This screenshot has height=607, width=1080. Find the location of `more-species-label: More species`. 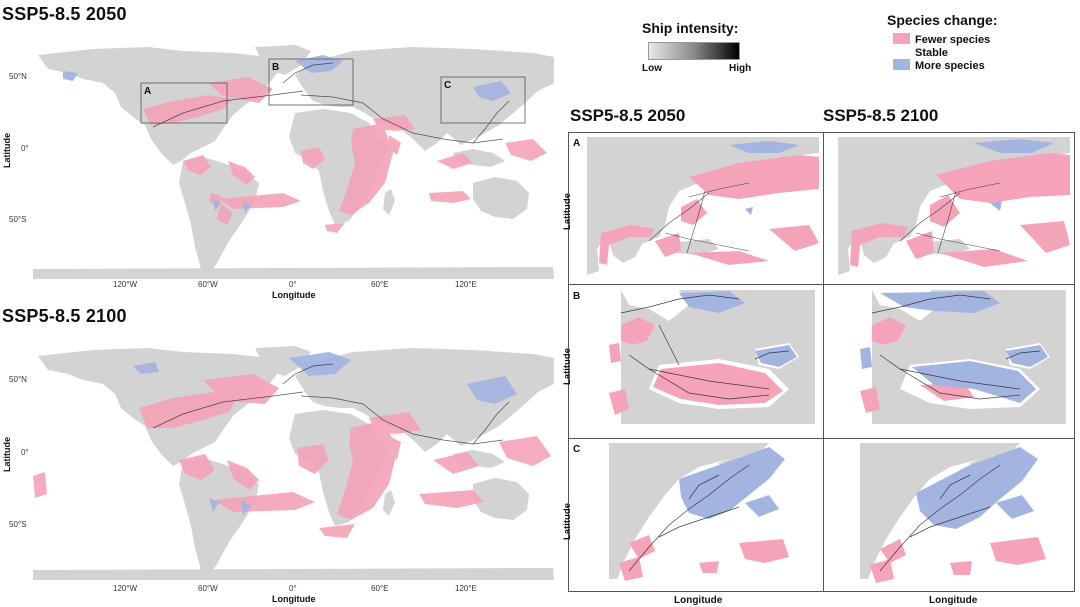

more-species-label: More species is located at coordinates (950, 66).